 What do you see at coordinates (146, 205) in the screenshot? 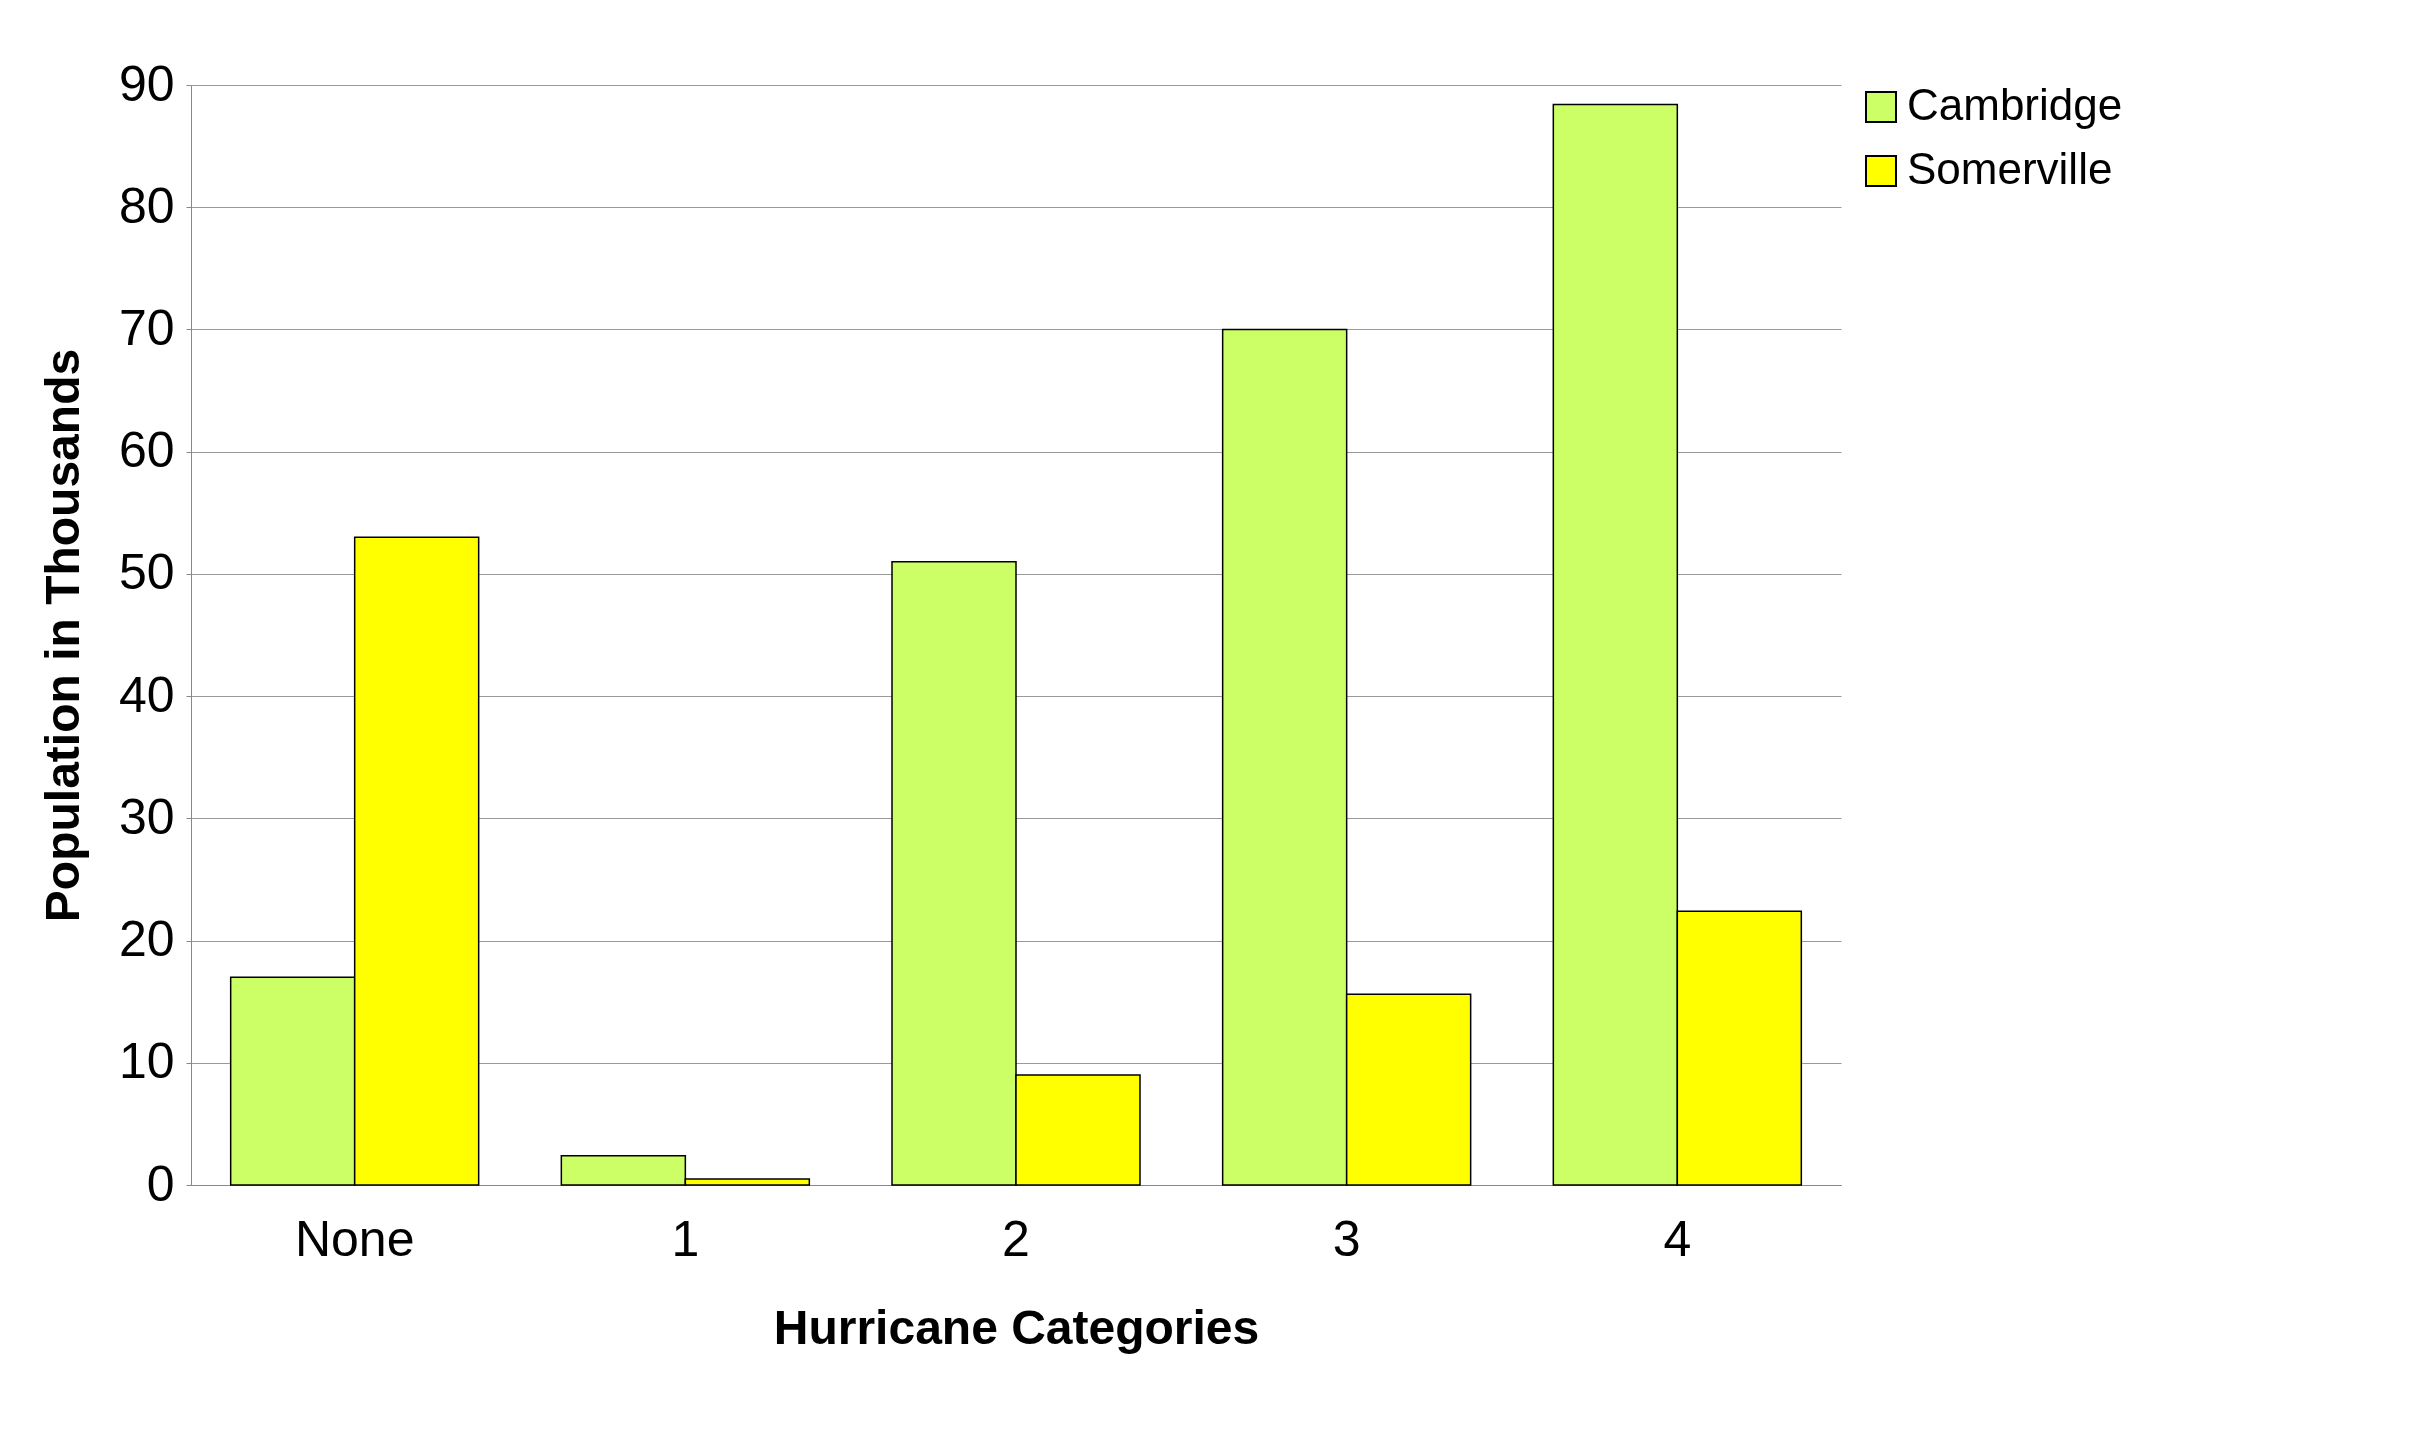
I see `y-tick-label: 80` at bounding box center [146, 205].